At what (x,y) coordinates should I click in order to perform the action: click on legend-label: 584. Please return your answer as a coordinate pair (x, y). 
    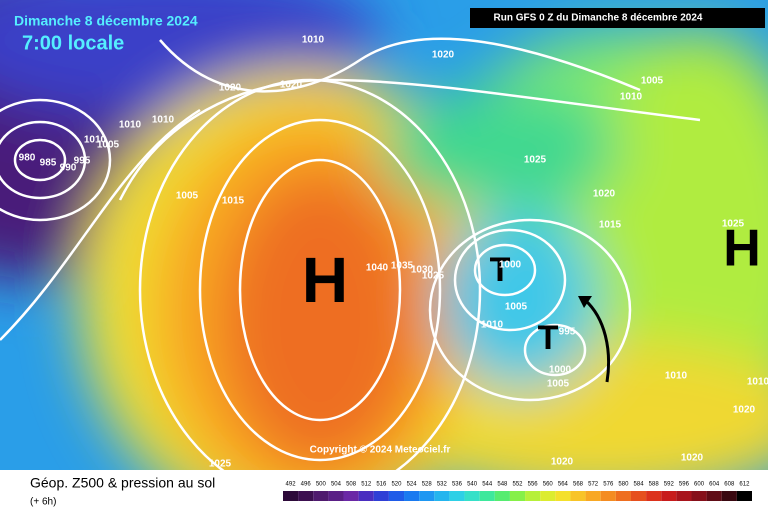
    Looking at the image, I should click on (639, 485).